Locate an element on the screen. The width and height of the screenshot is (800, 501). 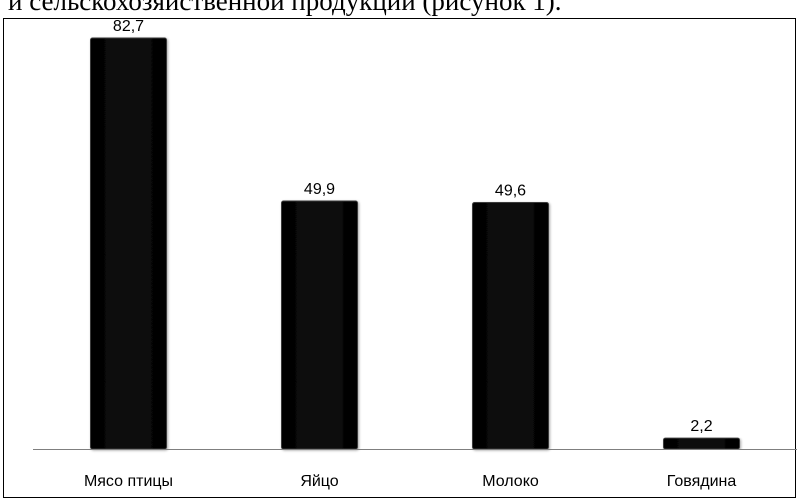
category-labels-layer: Мясо птицы Яйцо Молоко Говядина is located at coordinates (410, 481).